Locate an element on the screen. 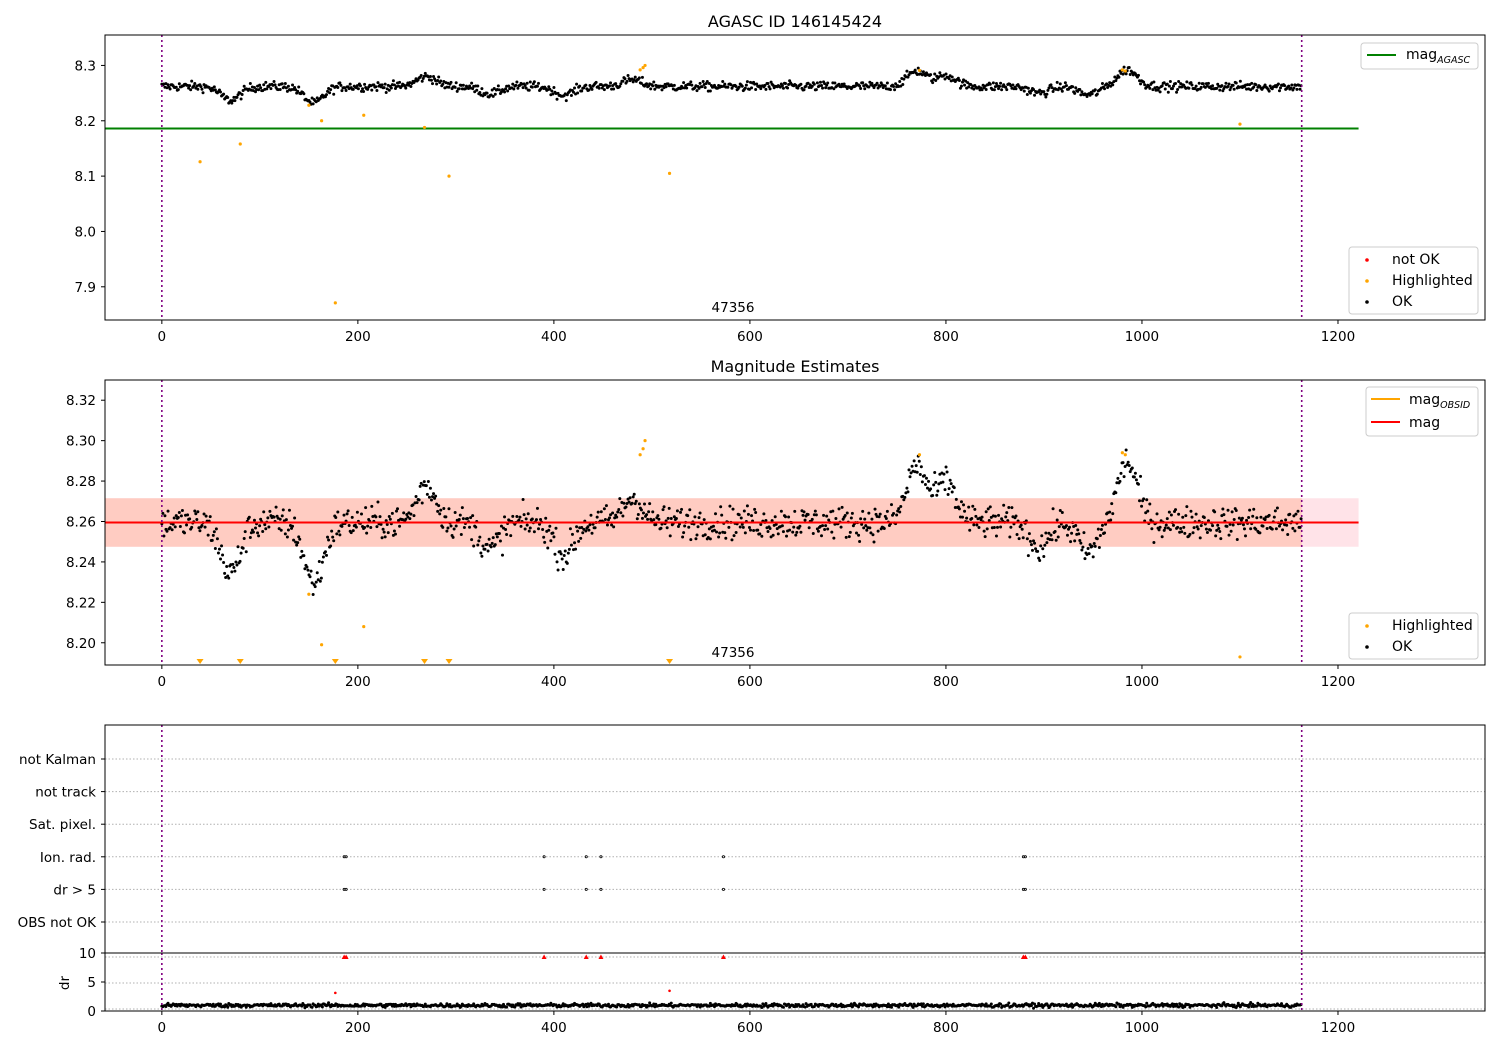 This screenshot has height=1050, width=1500. highlighted-below-marker is located at coordinates (240, 661).